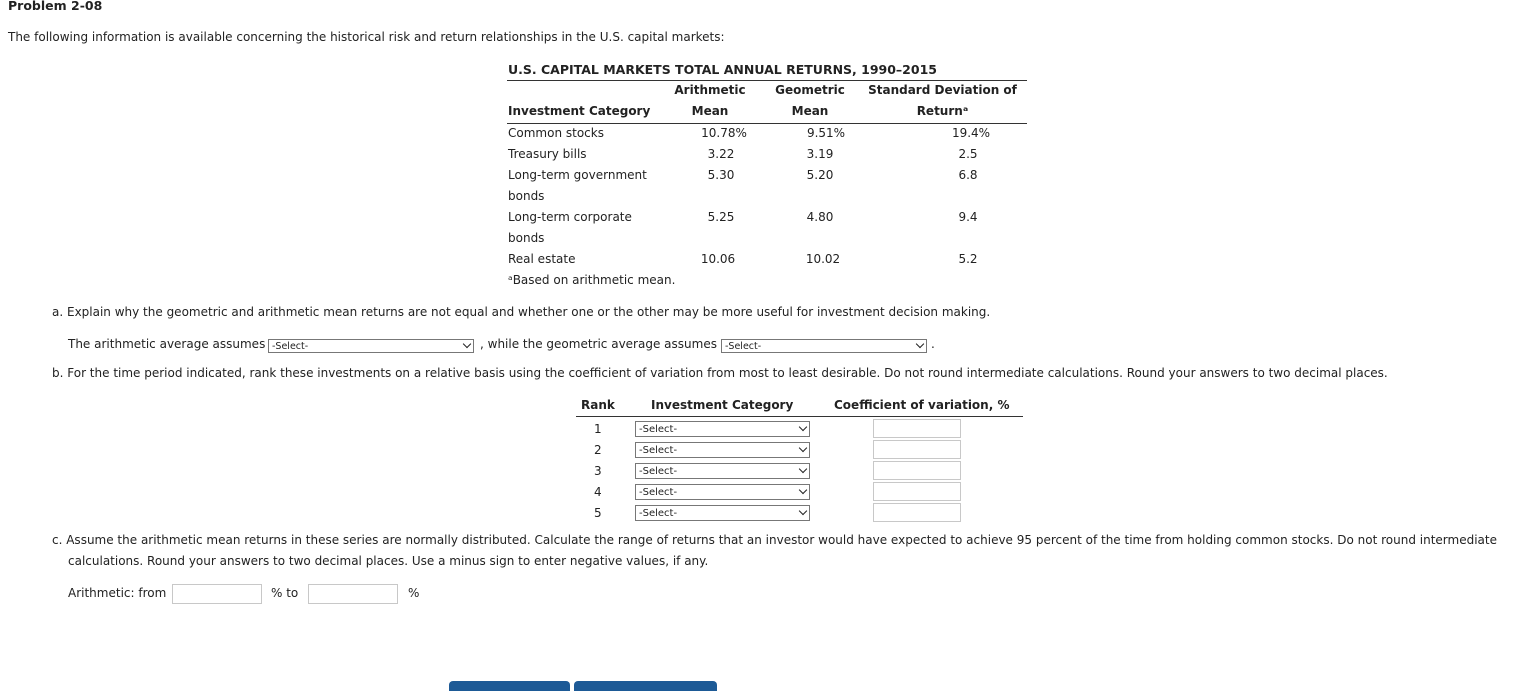  What do you see at coordinates (414, 593) in the screenshot?
I see `percent-label: %` at bounding box center [414, 593].